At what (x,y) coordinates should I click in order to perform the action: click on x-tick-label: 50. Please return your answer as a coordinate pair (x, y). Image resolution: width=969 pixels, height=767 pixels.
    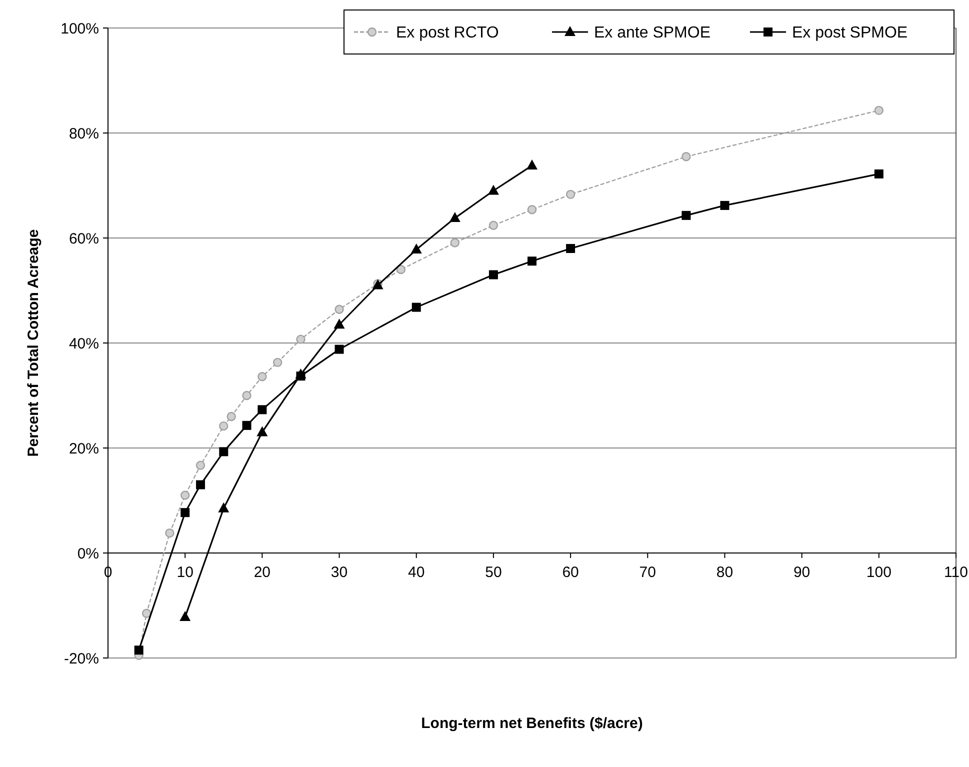
    Looking at the image, I should click on (493, 572).